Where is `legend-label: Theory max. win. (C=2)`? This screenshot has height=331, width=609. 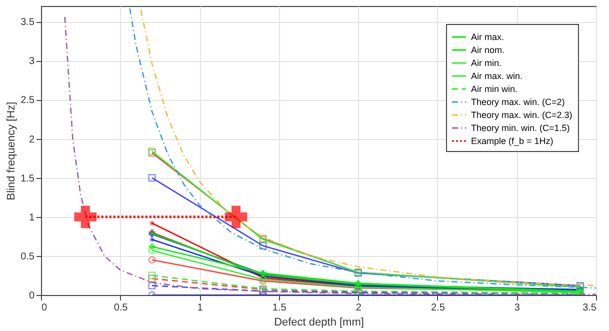 legend-label: Theory max. win. (C=2) is located at coordinates (518, 102).